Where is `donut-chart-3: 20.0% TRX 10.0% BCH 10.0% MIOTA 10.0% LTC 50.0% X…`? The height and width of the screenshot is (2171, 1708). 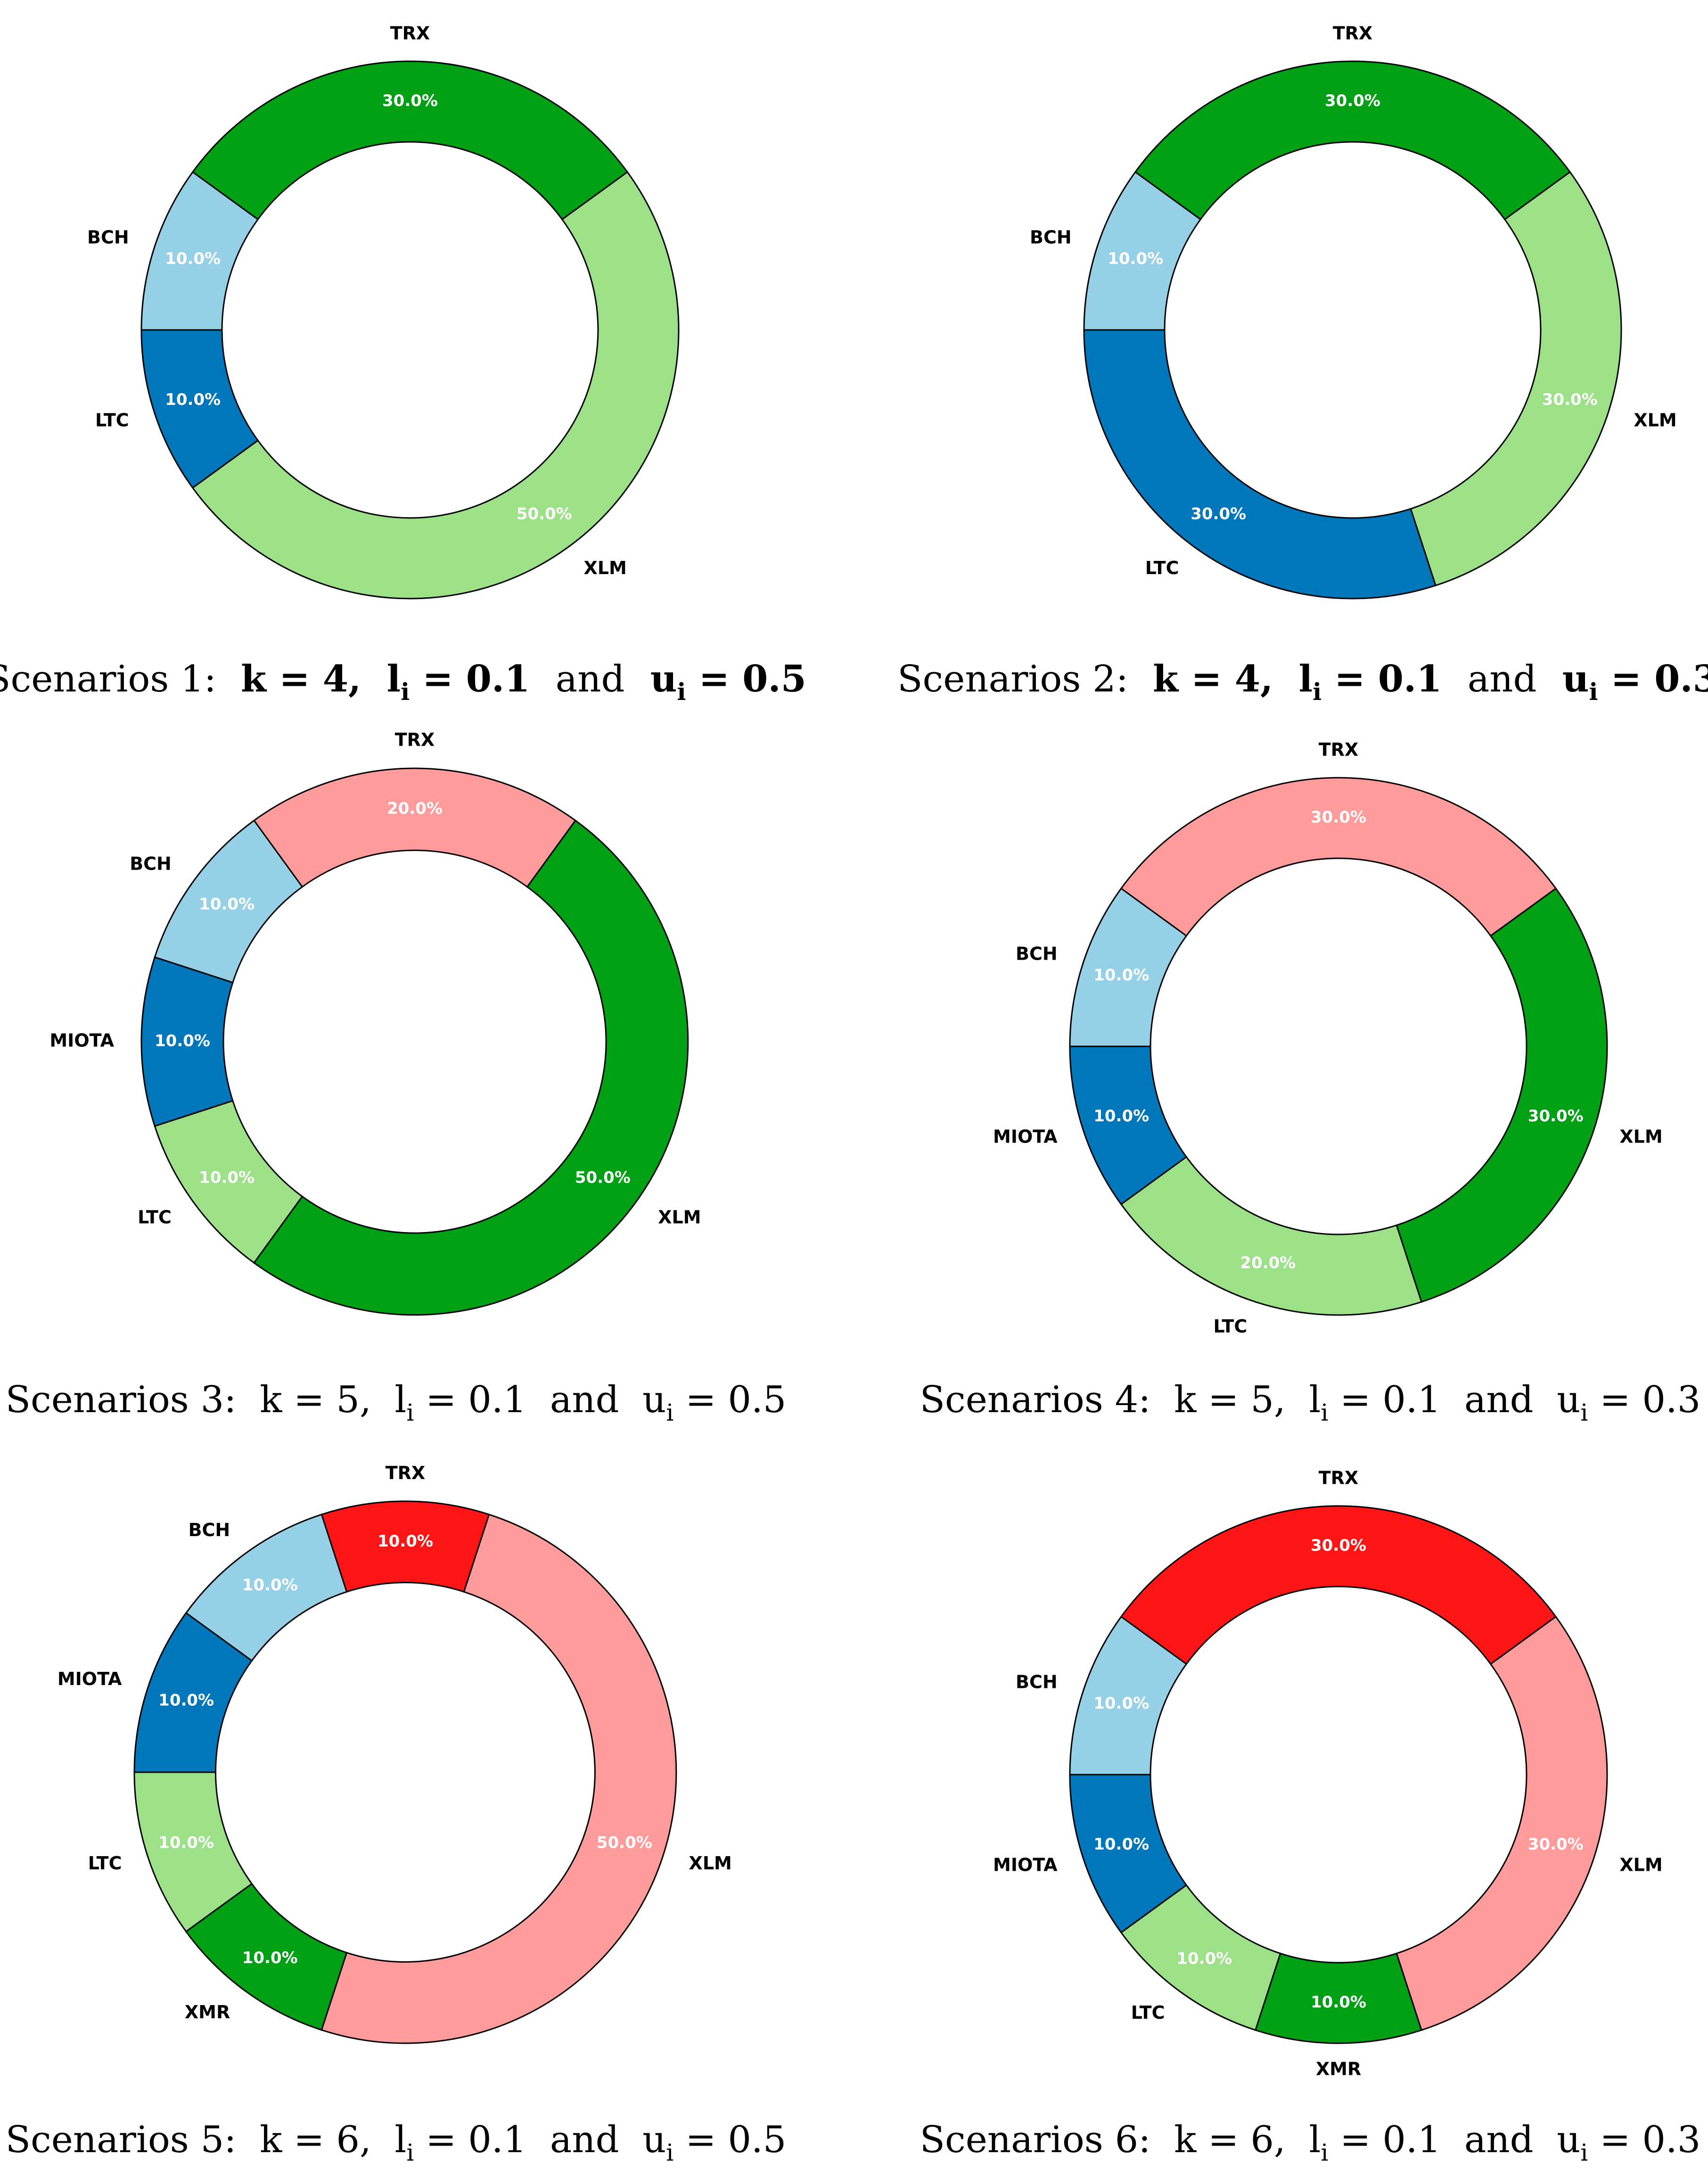
donut-chart-3: 20.0% TRX 10.0% BCH 10.0% MIOTA 10.0% LTC 50.0% X… is located at coordinates (375, 1023).